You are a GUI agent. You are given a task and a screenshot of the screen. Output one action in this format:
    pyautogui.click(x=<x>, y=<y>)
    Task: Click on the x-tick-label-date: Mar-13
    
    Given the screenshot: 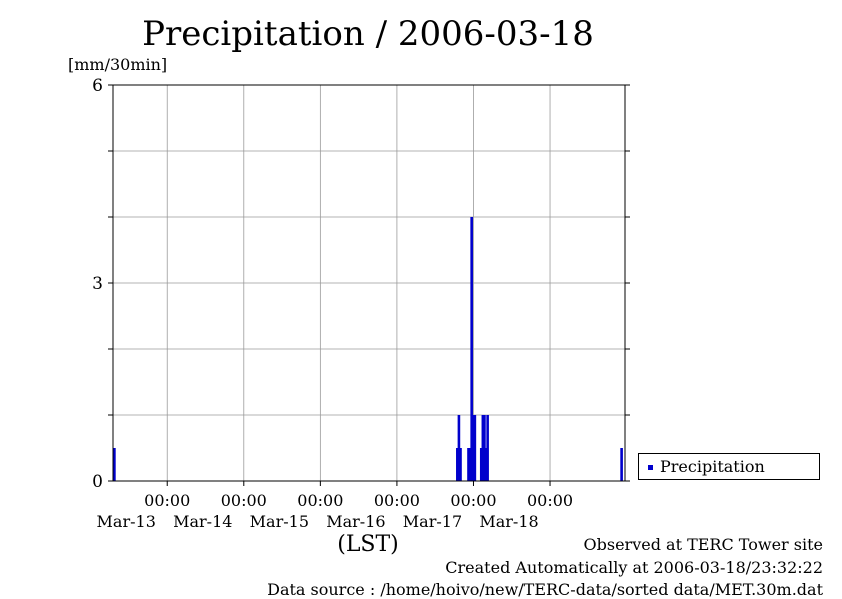 What is the action you would take?
    pyautogui.click(x=126, y=521)
    